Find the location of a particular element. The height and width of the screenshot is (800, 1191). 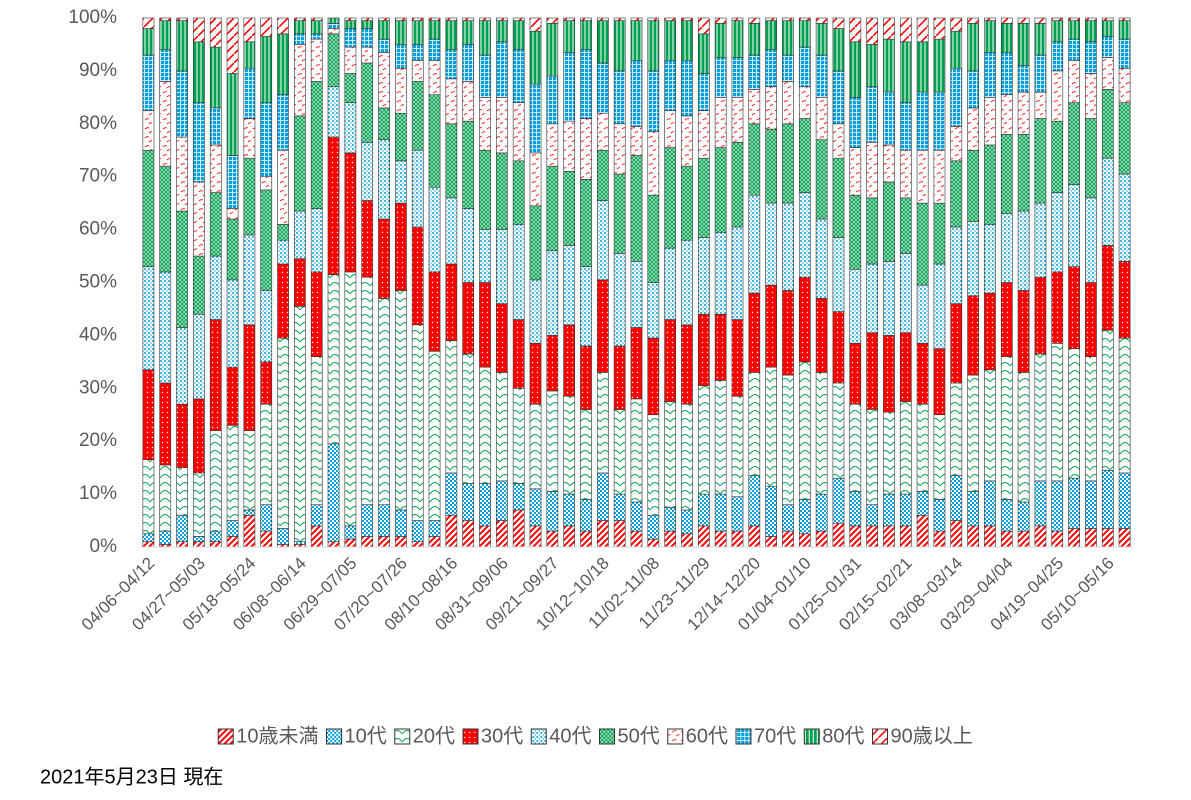

legend-label: 30代 is located at coordinates (502, 735).